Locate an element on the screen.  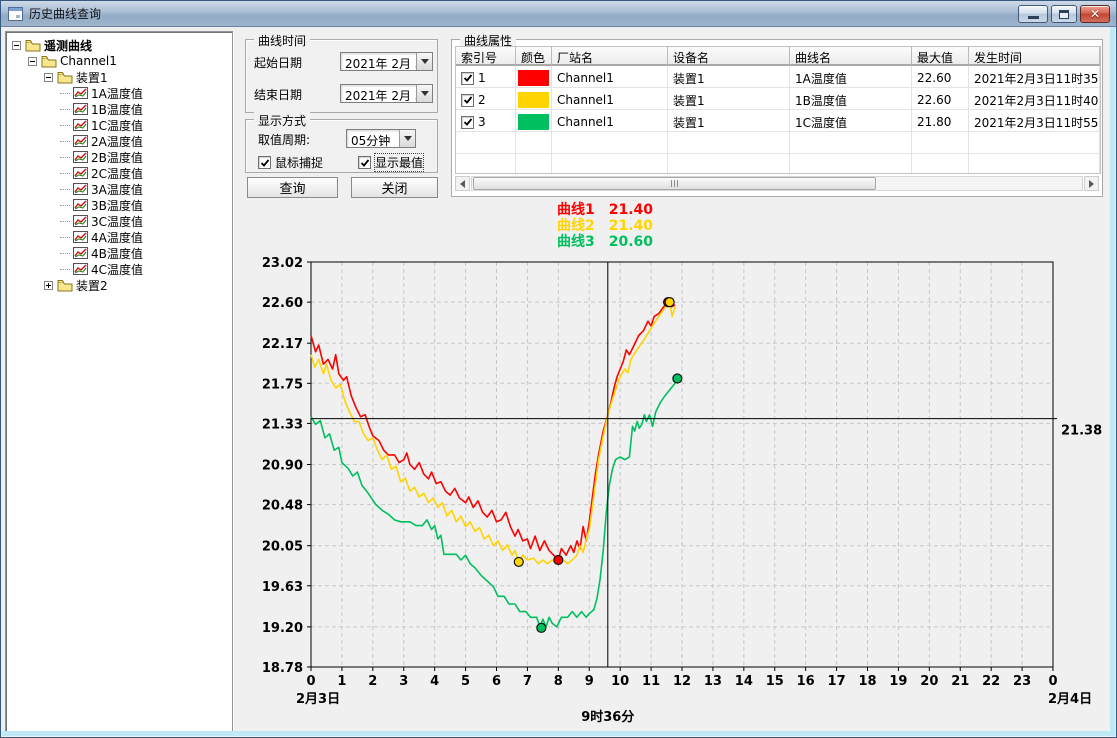
chart-legend: 曲线1 21.40 曲线2 21.40 曲线3 20.60 is located at coordinates (605, 226).